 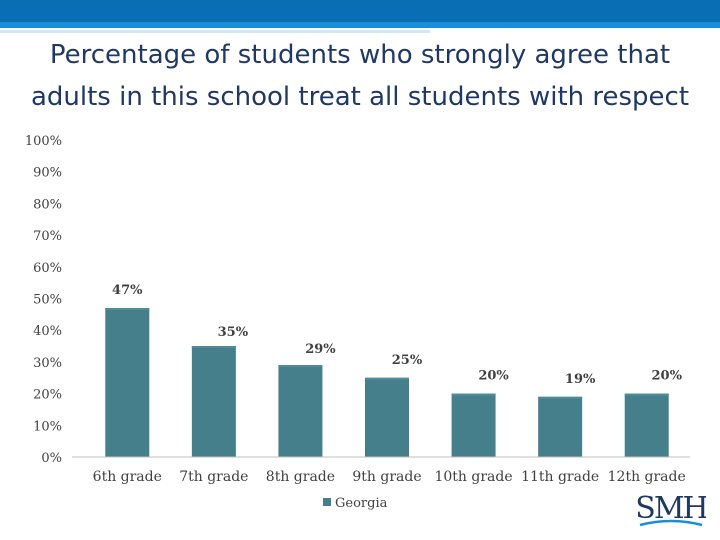 I want to click on y-tick-label: 40%, so click(x=47, y=331).